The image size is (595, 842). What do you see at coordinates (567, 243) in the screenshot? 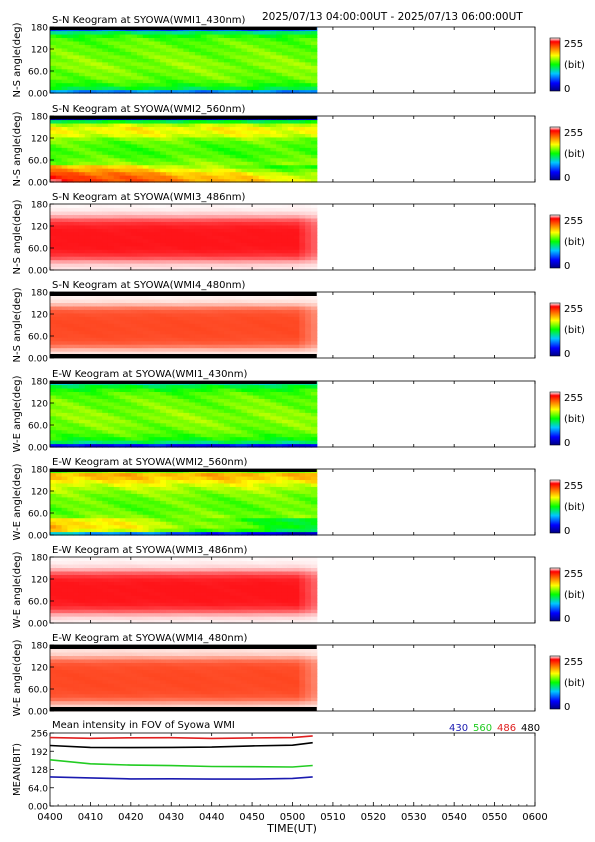
I see `colorbar: 255(bit)0` at bounding box center [567, 243].